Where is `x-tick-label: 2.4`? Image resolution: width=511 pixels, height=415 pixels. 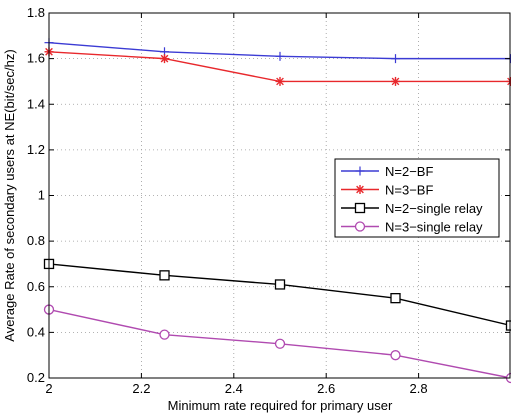
x-tick-label: 2.4 is located at coordinates (234, 388).